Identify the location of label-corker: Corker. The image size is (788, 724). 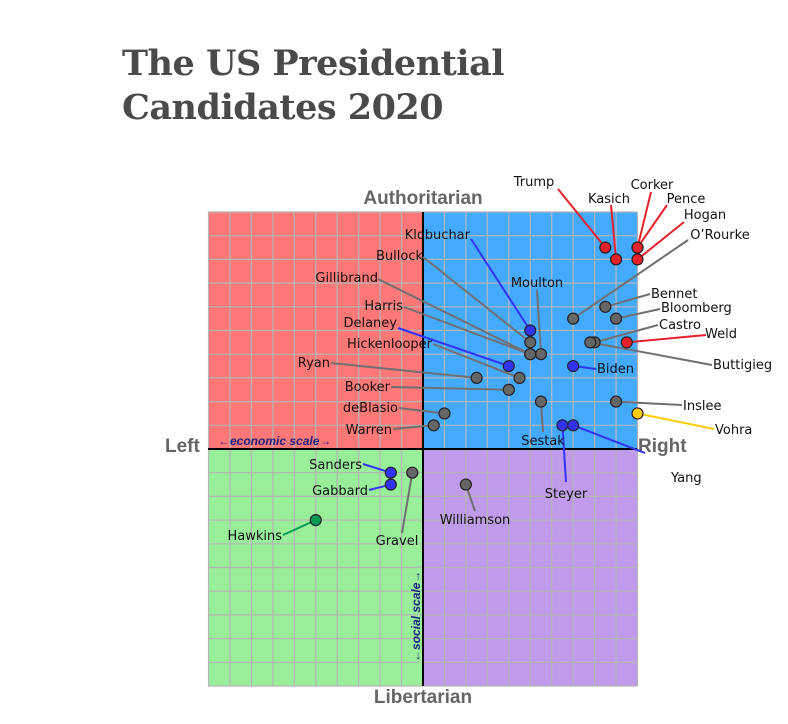
(652, 185).